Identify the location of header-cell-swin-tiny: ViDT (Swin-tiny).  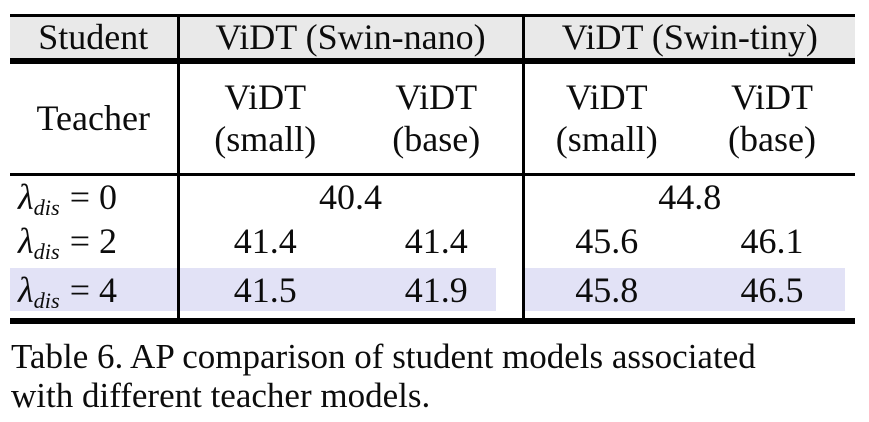
(688, 40).